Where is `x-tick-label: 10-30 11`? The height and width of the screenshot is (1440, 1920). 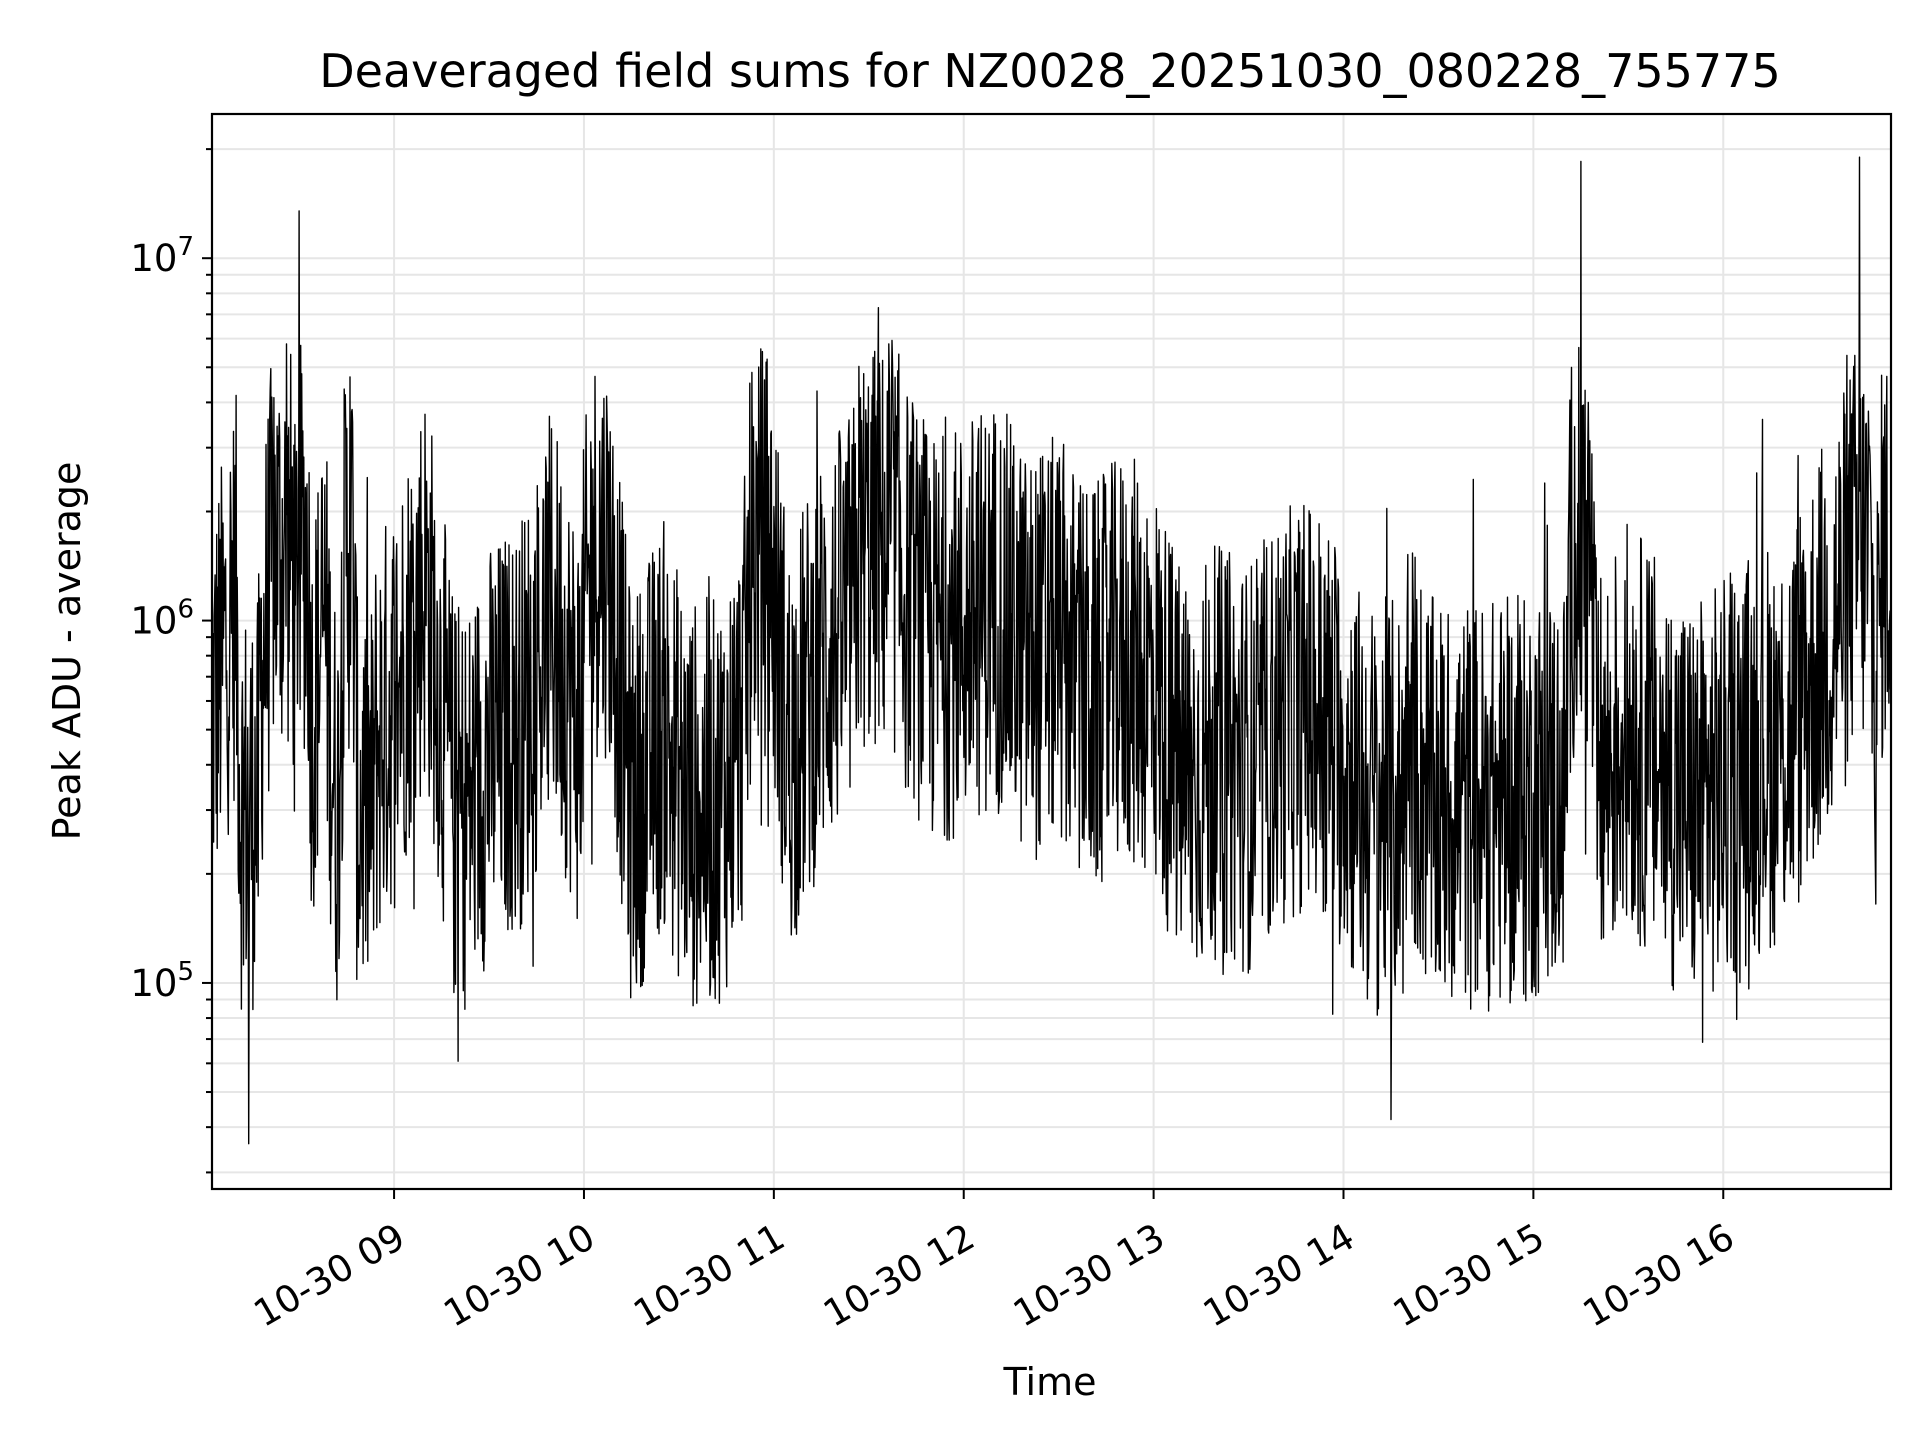 x-tick-label: 10-30 11 is located at coordinates (709, 1275).